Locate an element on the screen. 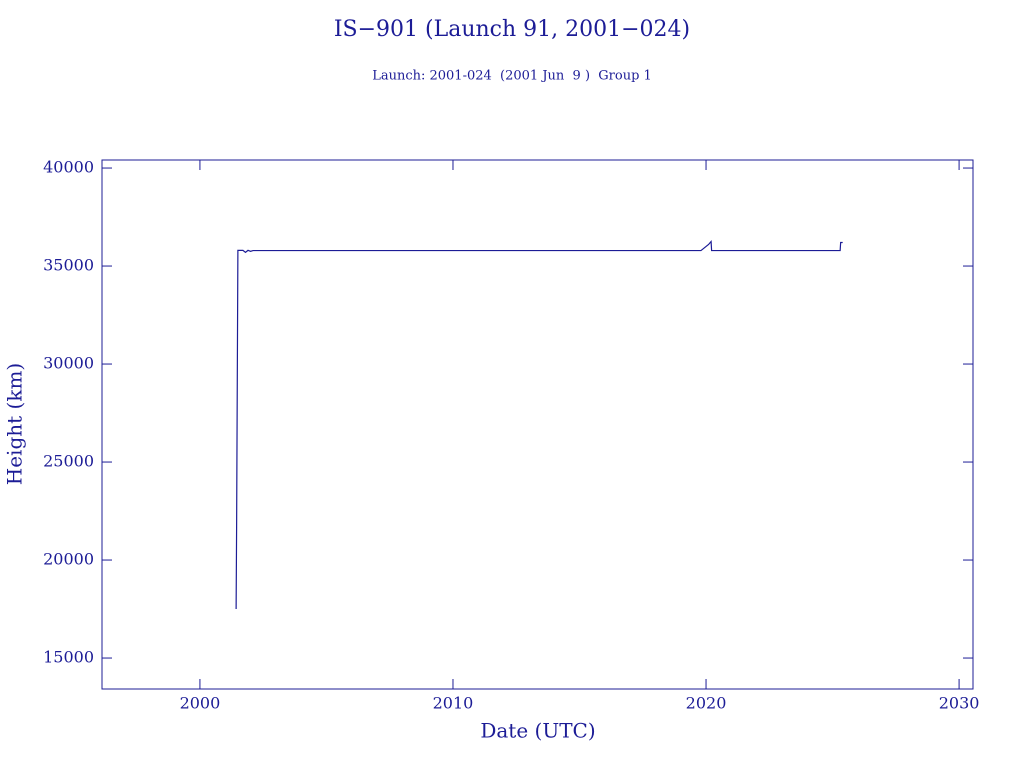  chart-title: IS−901 (Launch 91, 2001−024) is located at coordinates (512, 29).